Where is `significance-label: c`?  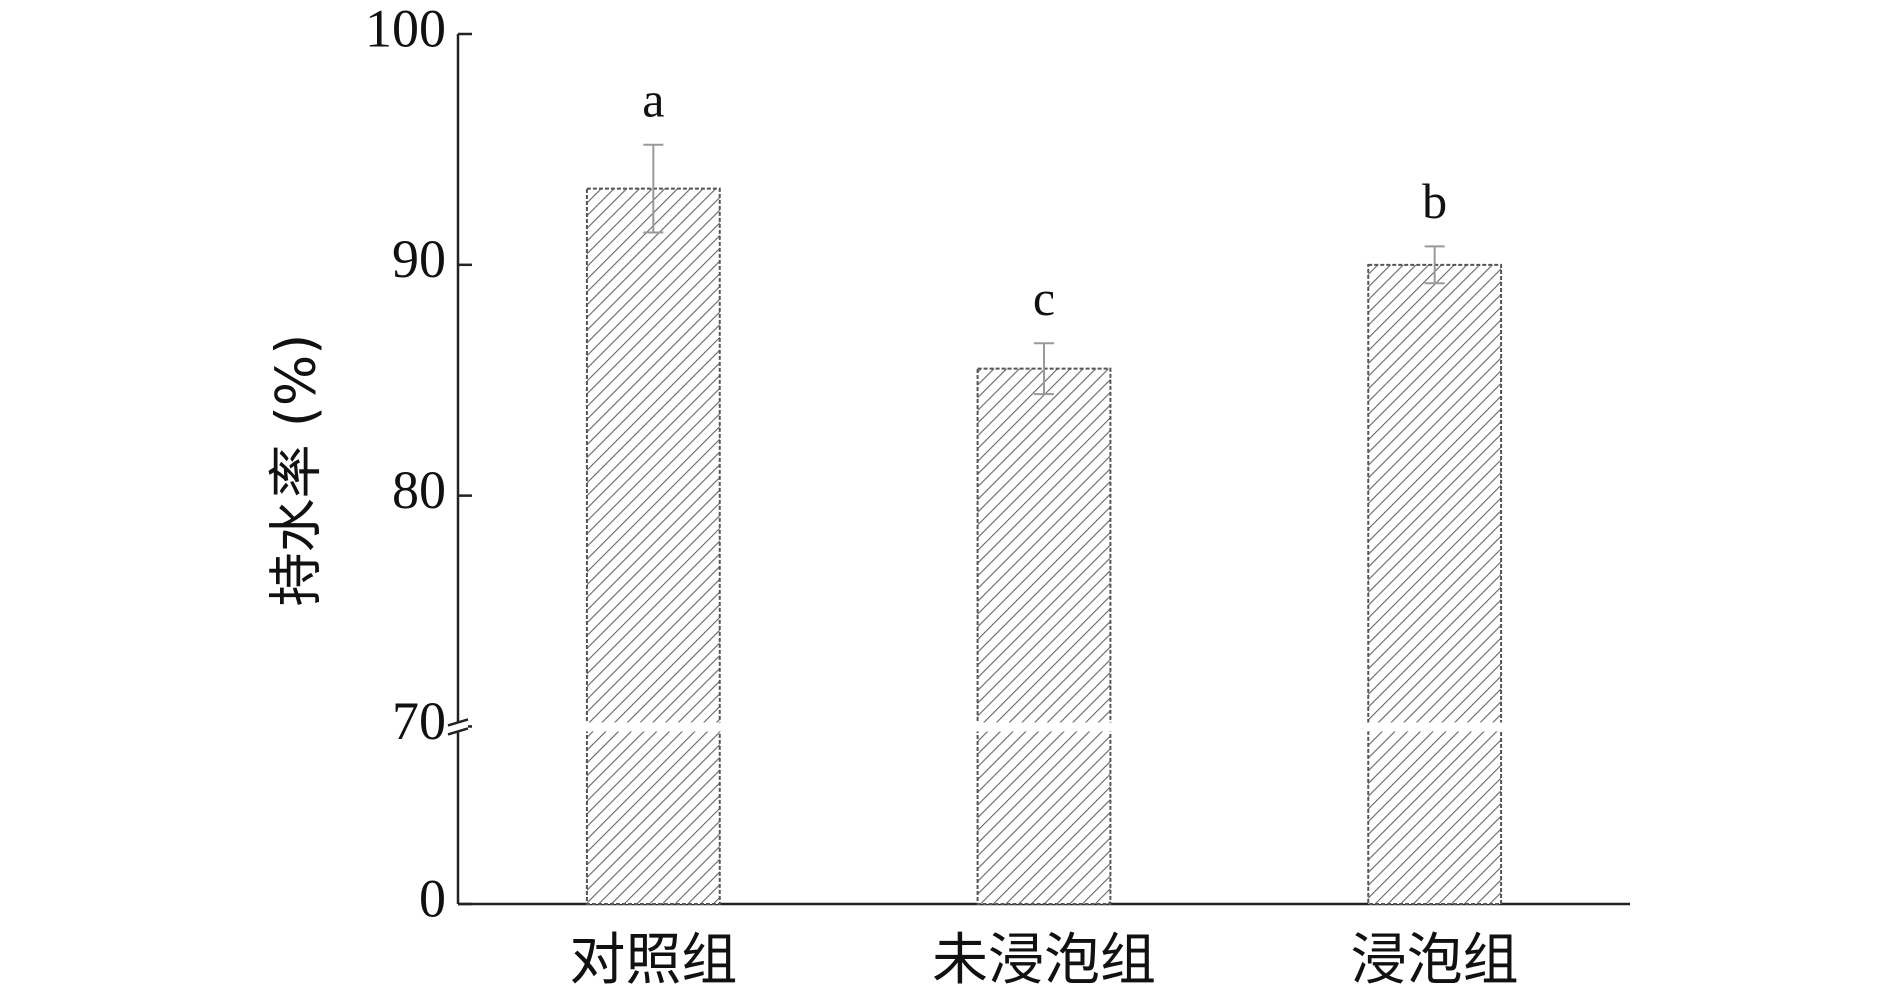
significance-label: c is located at coordinates (1044, 298).